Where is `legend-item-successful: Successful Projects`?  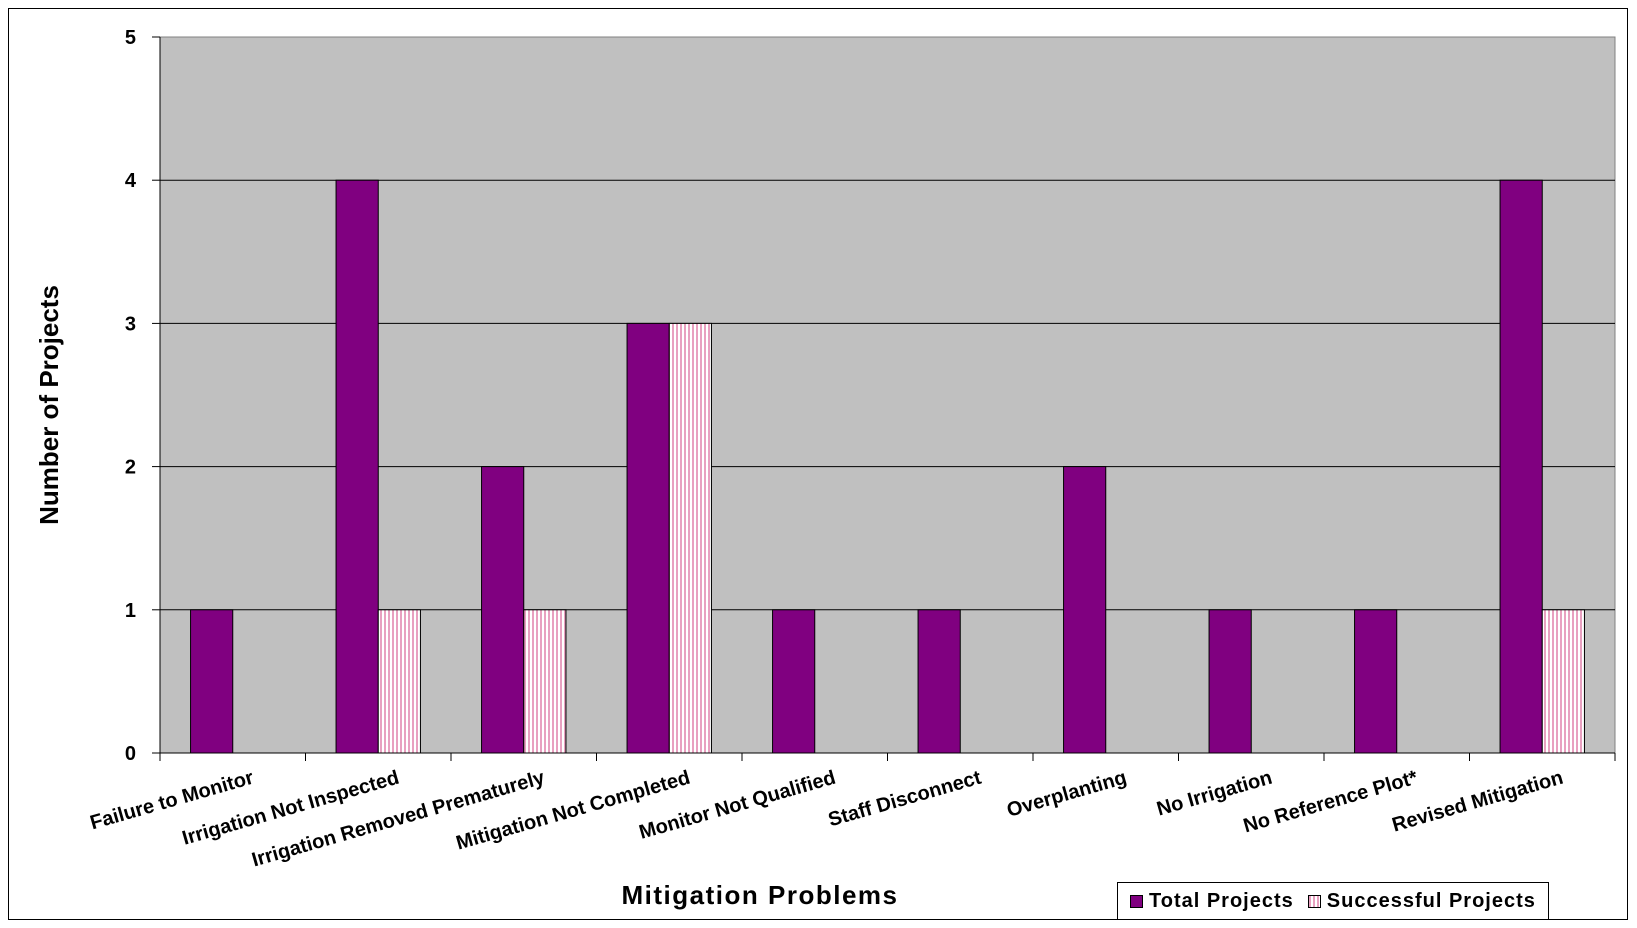
legend-item-successful: Successful Projects is located at coordinates (1421, 901).